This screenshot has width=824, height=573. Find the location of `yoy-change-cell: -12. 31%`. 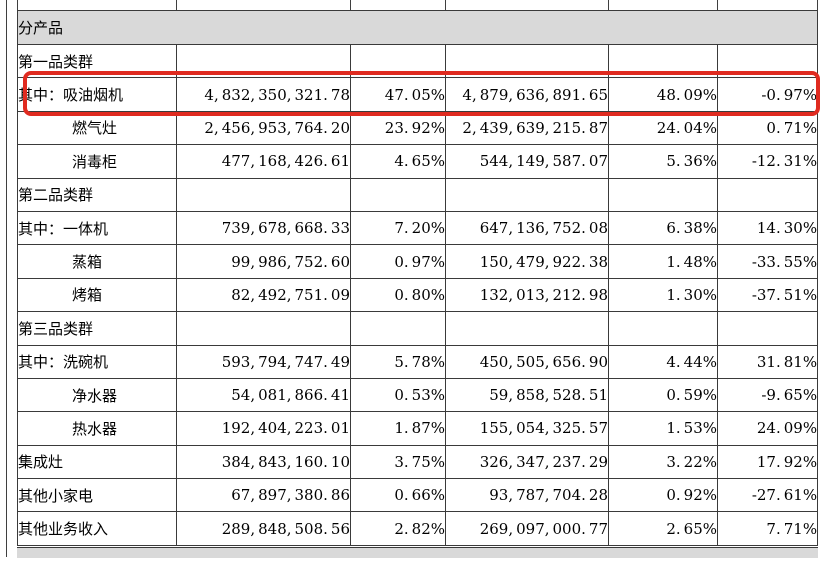

yoy-change-cell: -12. 31% is located at coordinates (767, 161).